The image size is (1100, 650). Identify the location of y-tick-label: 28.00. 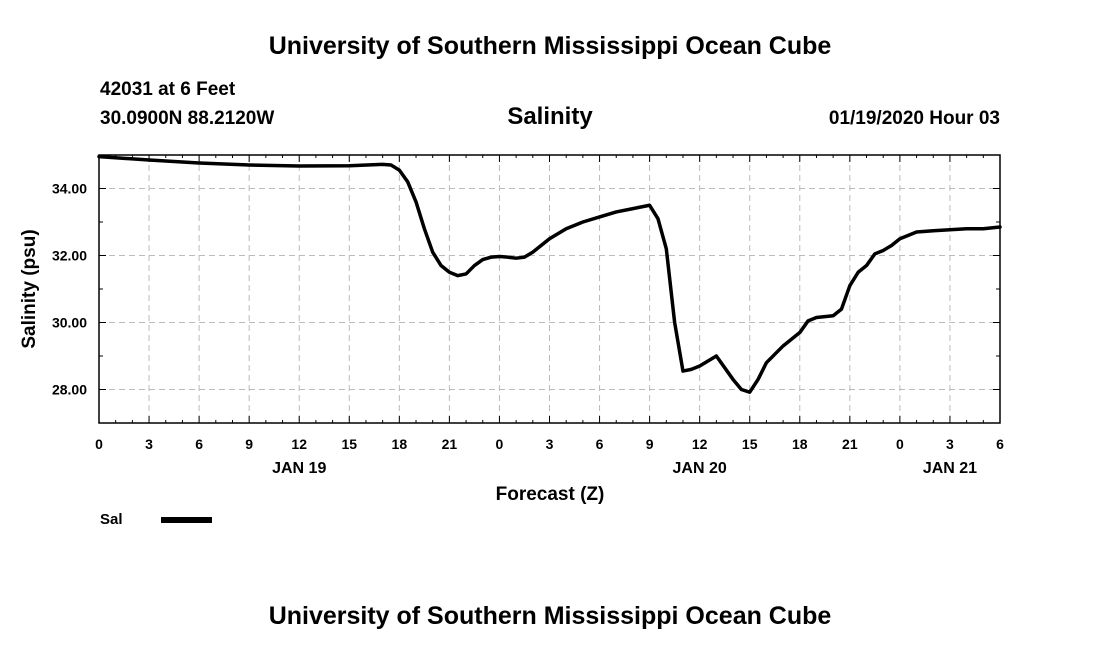
(69, 390).